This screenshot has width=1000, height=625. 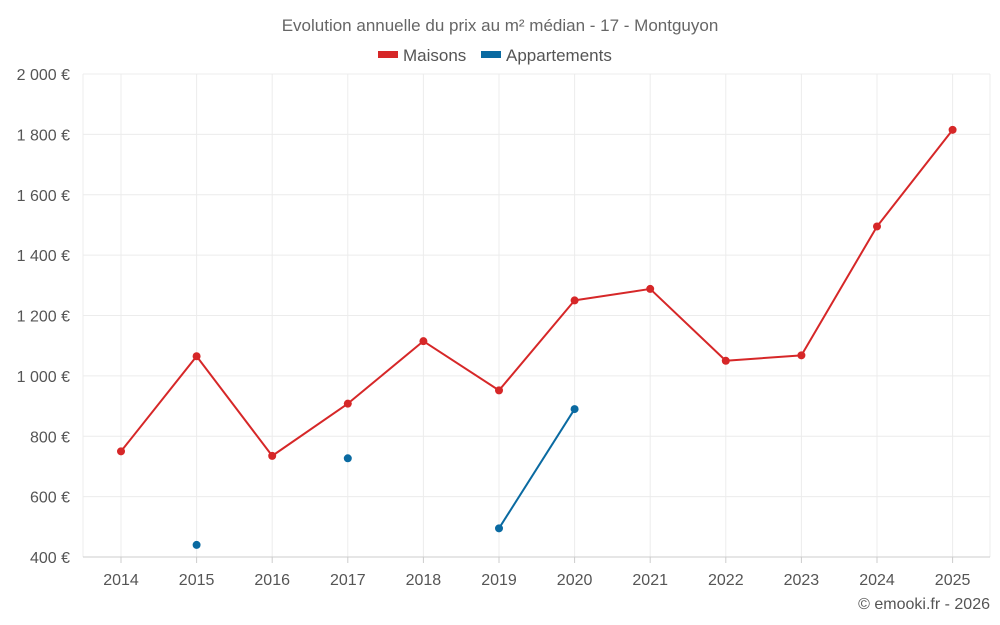 I want to click on maisons-point-2022, so click(x=725, y=360).